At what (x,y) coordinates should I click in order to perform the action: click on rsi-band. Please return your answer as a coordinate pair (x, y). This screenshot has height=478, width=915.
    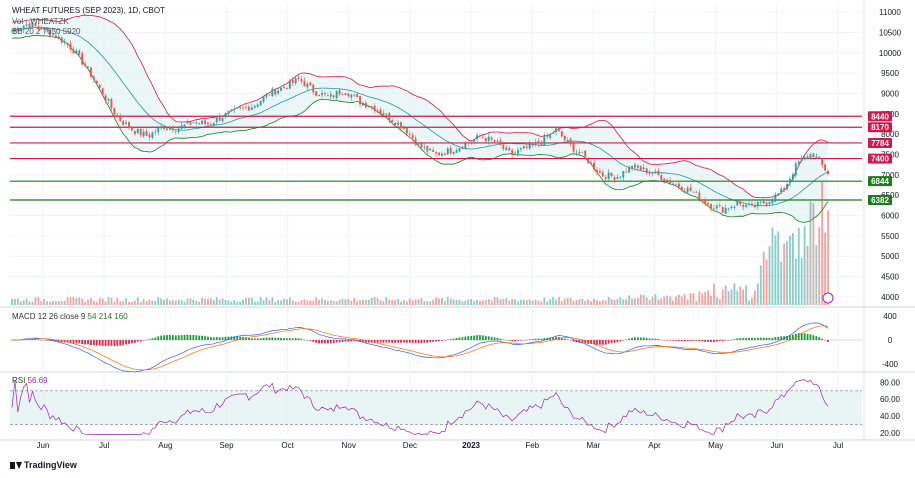
    Looking at the image, I should click on (436, 407).